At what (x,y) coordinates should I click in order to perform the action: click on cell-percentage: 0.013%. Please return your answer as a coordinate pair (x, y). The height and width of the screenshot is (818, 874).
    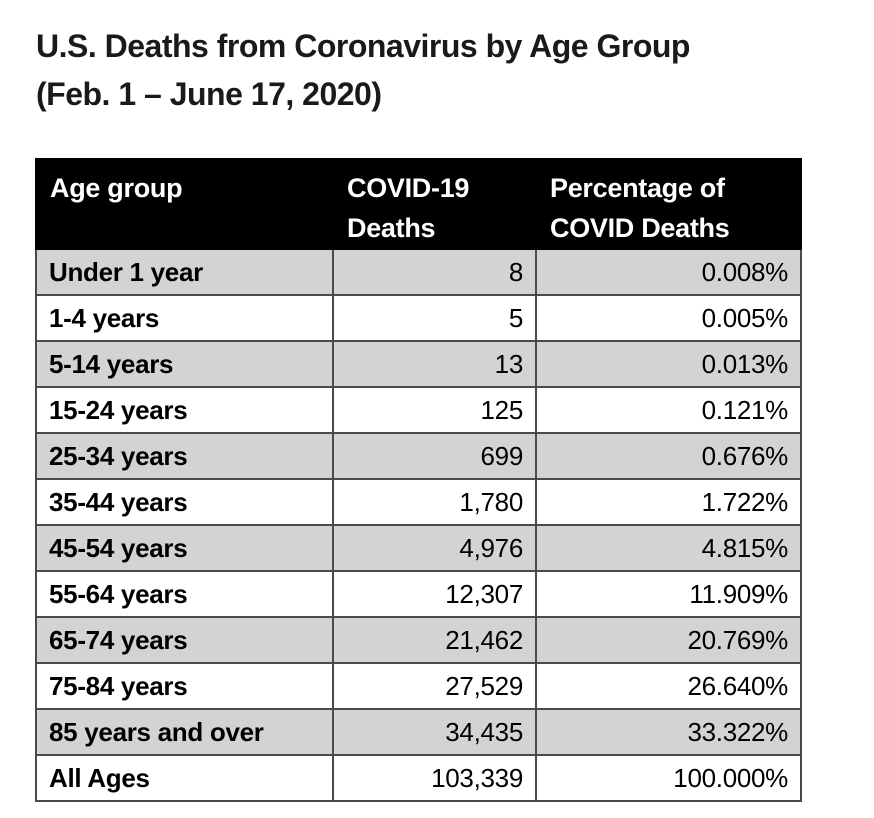
    Looking at the image, I should click on (668, 364).